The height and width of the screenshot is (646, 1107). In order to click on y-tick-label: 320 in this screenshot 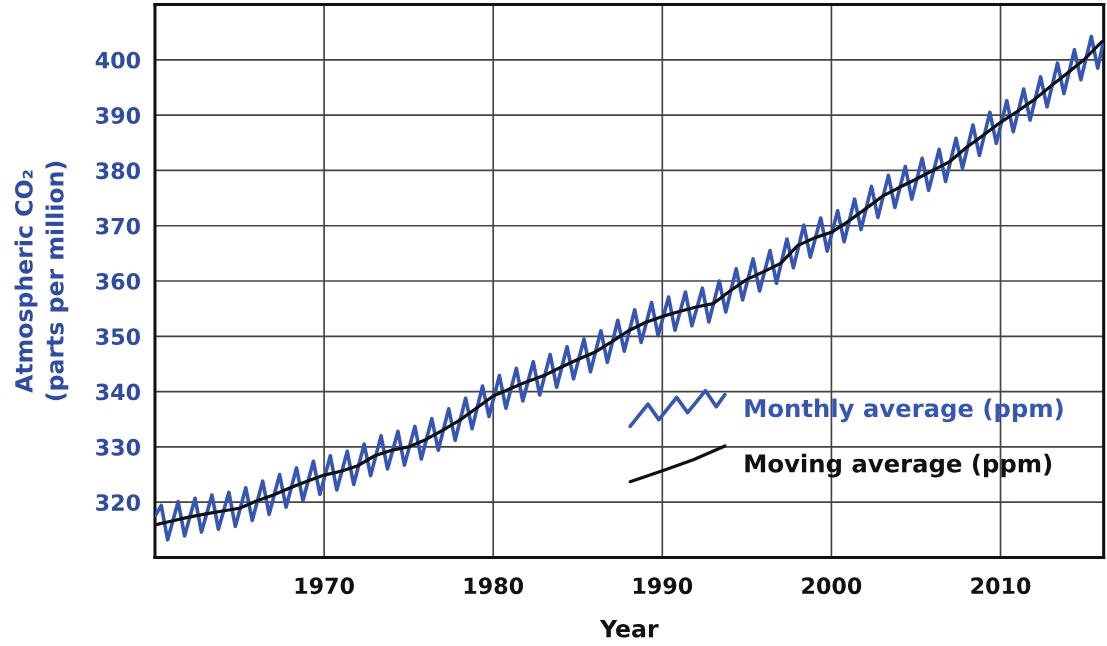, I will do `click(118, 502)`.